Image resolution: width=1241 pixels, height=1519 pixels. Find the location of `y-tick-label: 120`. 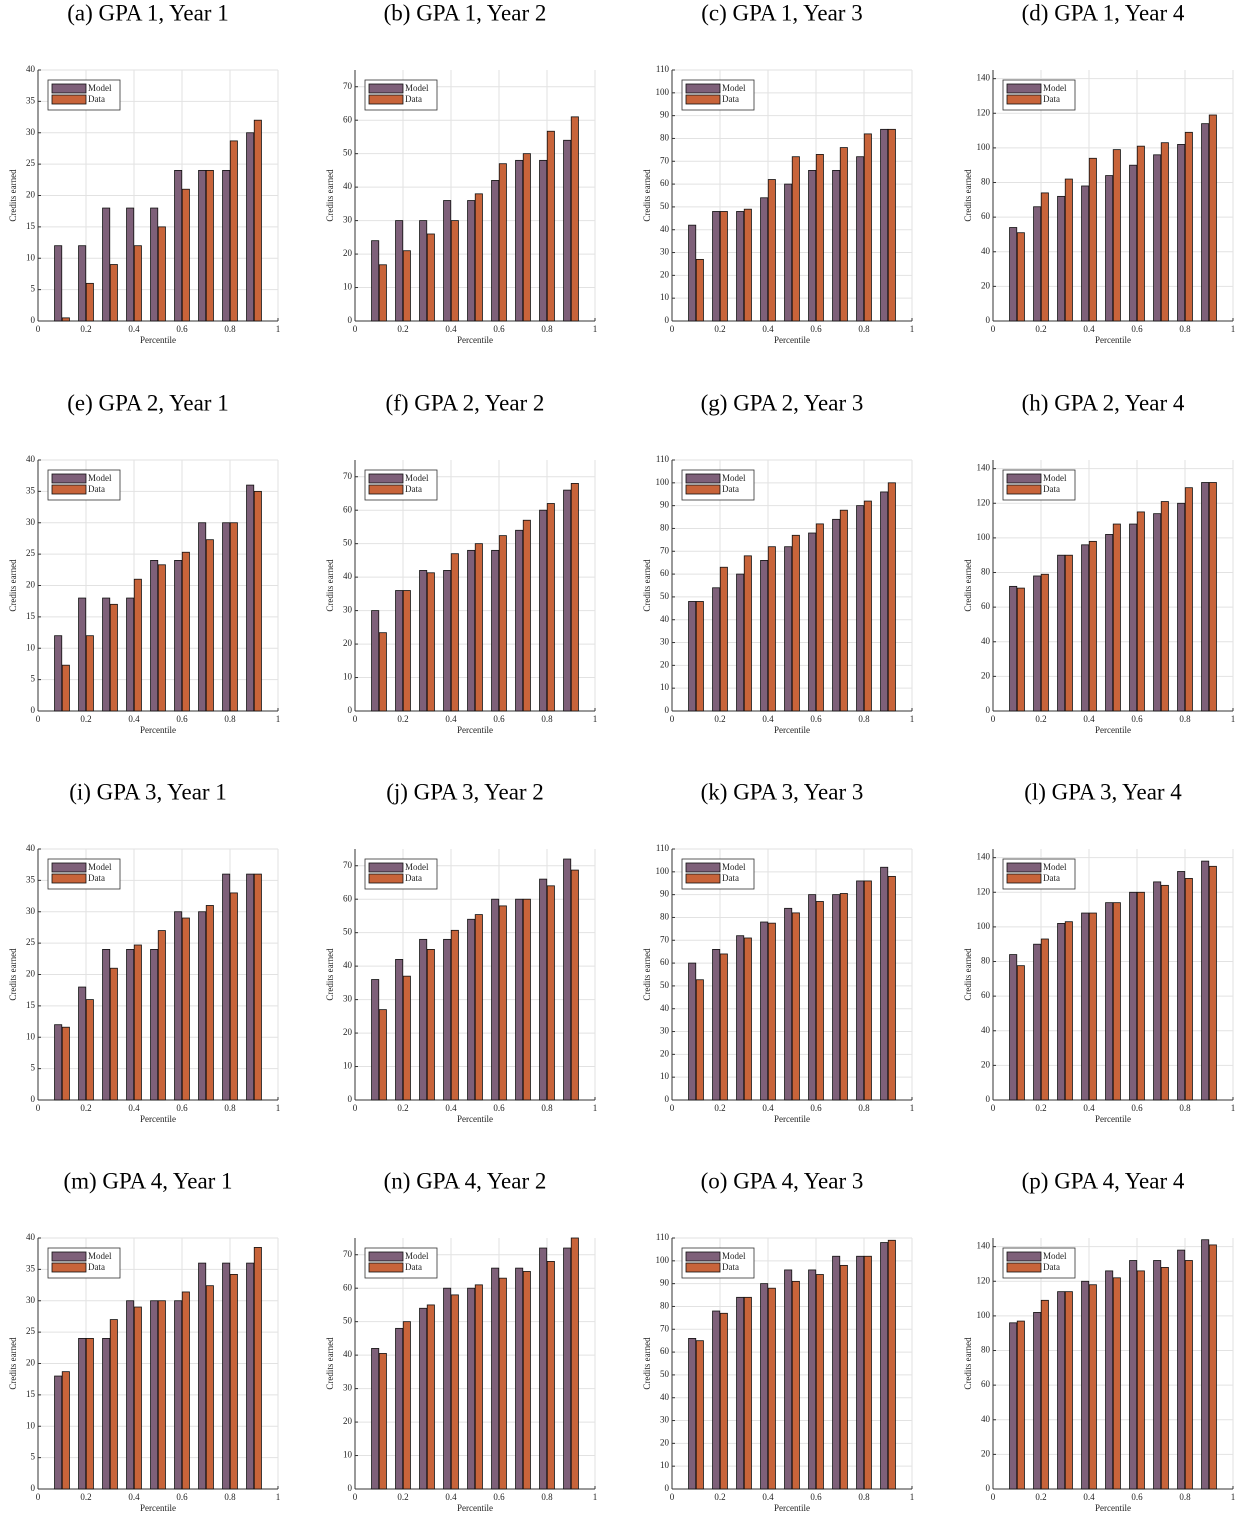

y-tick-label: 120 is located at coordinates (984, 502).